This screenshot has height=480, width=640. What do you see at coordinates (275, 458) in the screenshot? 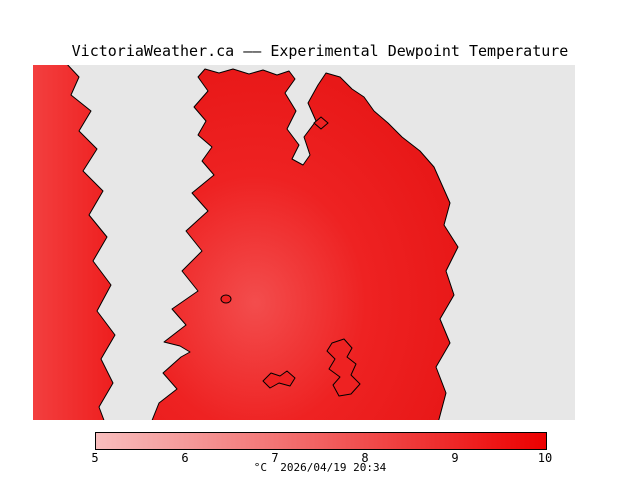
I see `colorbar-tick: 7` at bounding box center [275, 458].